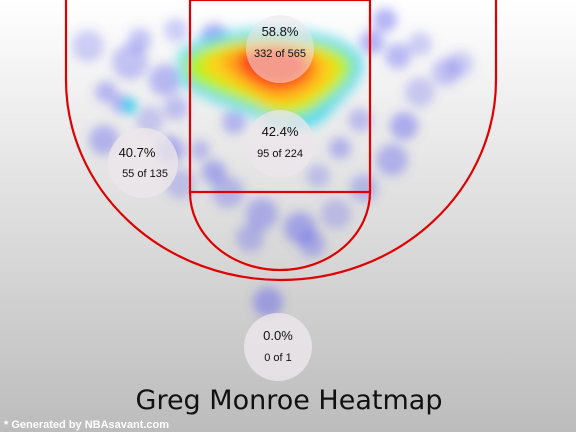 The image size is (576, 432). What do you see at coordinates (278, 358) in the screenshot?
I see `zone-made-attempted: 0 of 1` at bounding box center [278, 358].